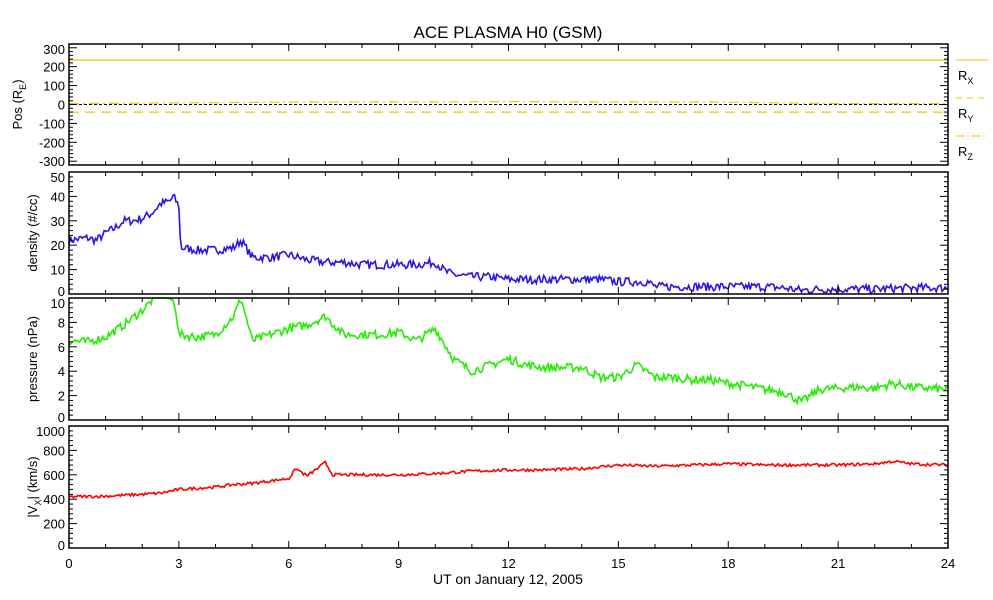  I want to click on y-tick-label: 8, so click(61, 322).